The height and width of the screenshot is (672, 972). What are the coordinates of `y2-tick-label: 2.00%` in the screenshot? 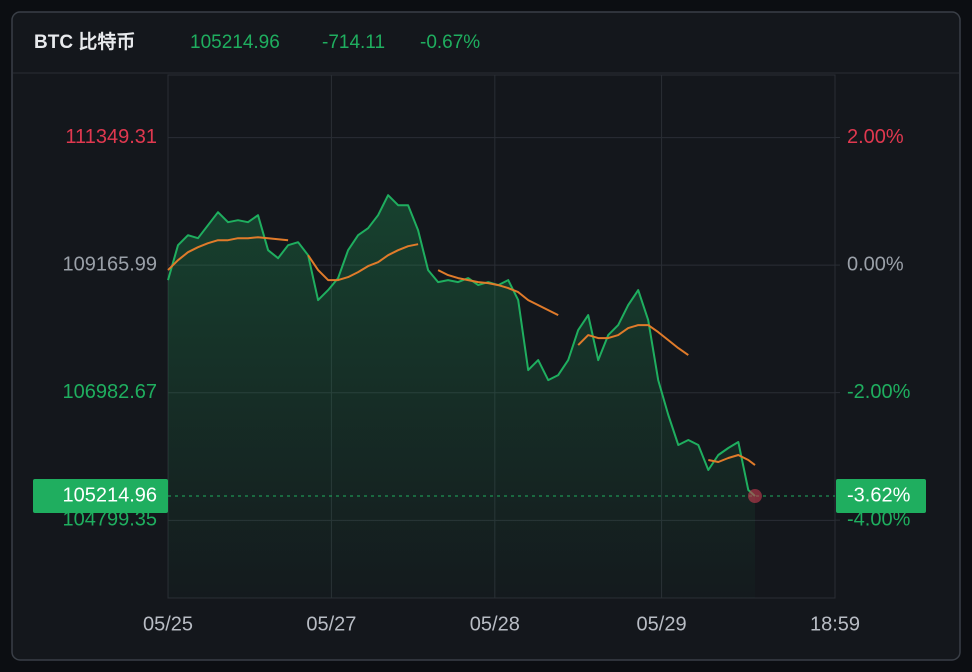 It's located at (875, 137).